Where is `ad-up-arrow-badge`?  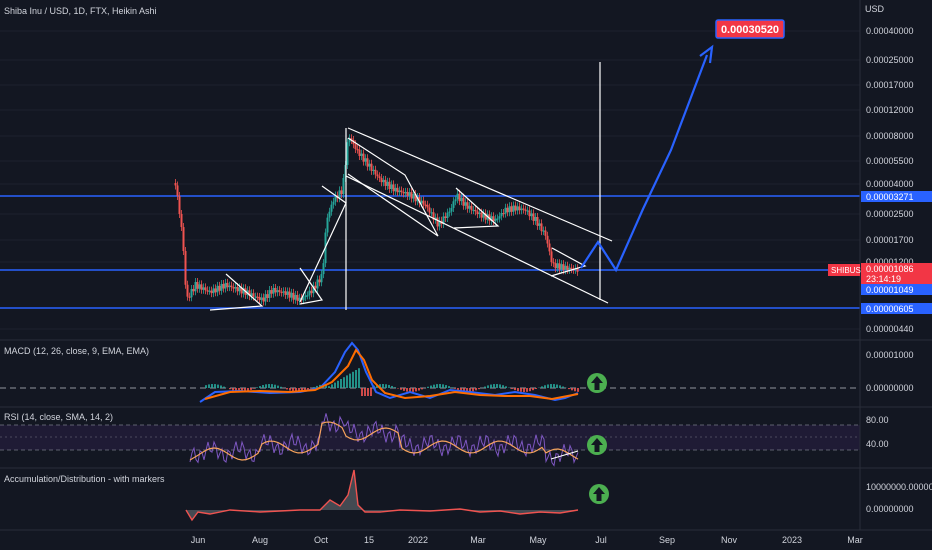 ad-up-arrow-badge is located at coordinates (599, 494).